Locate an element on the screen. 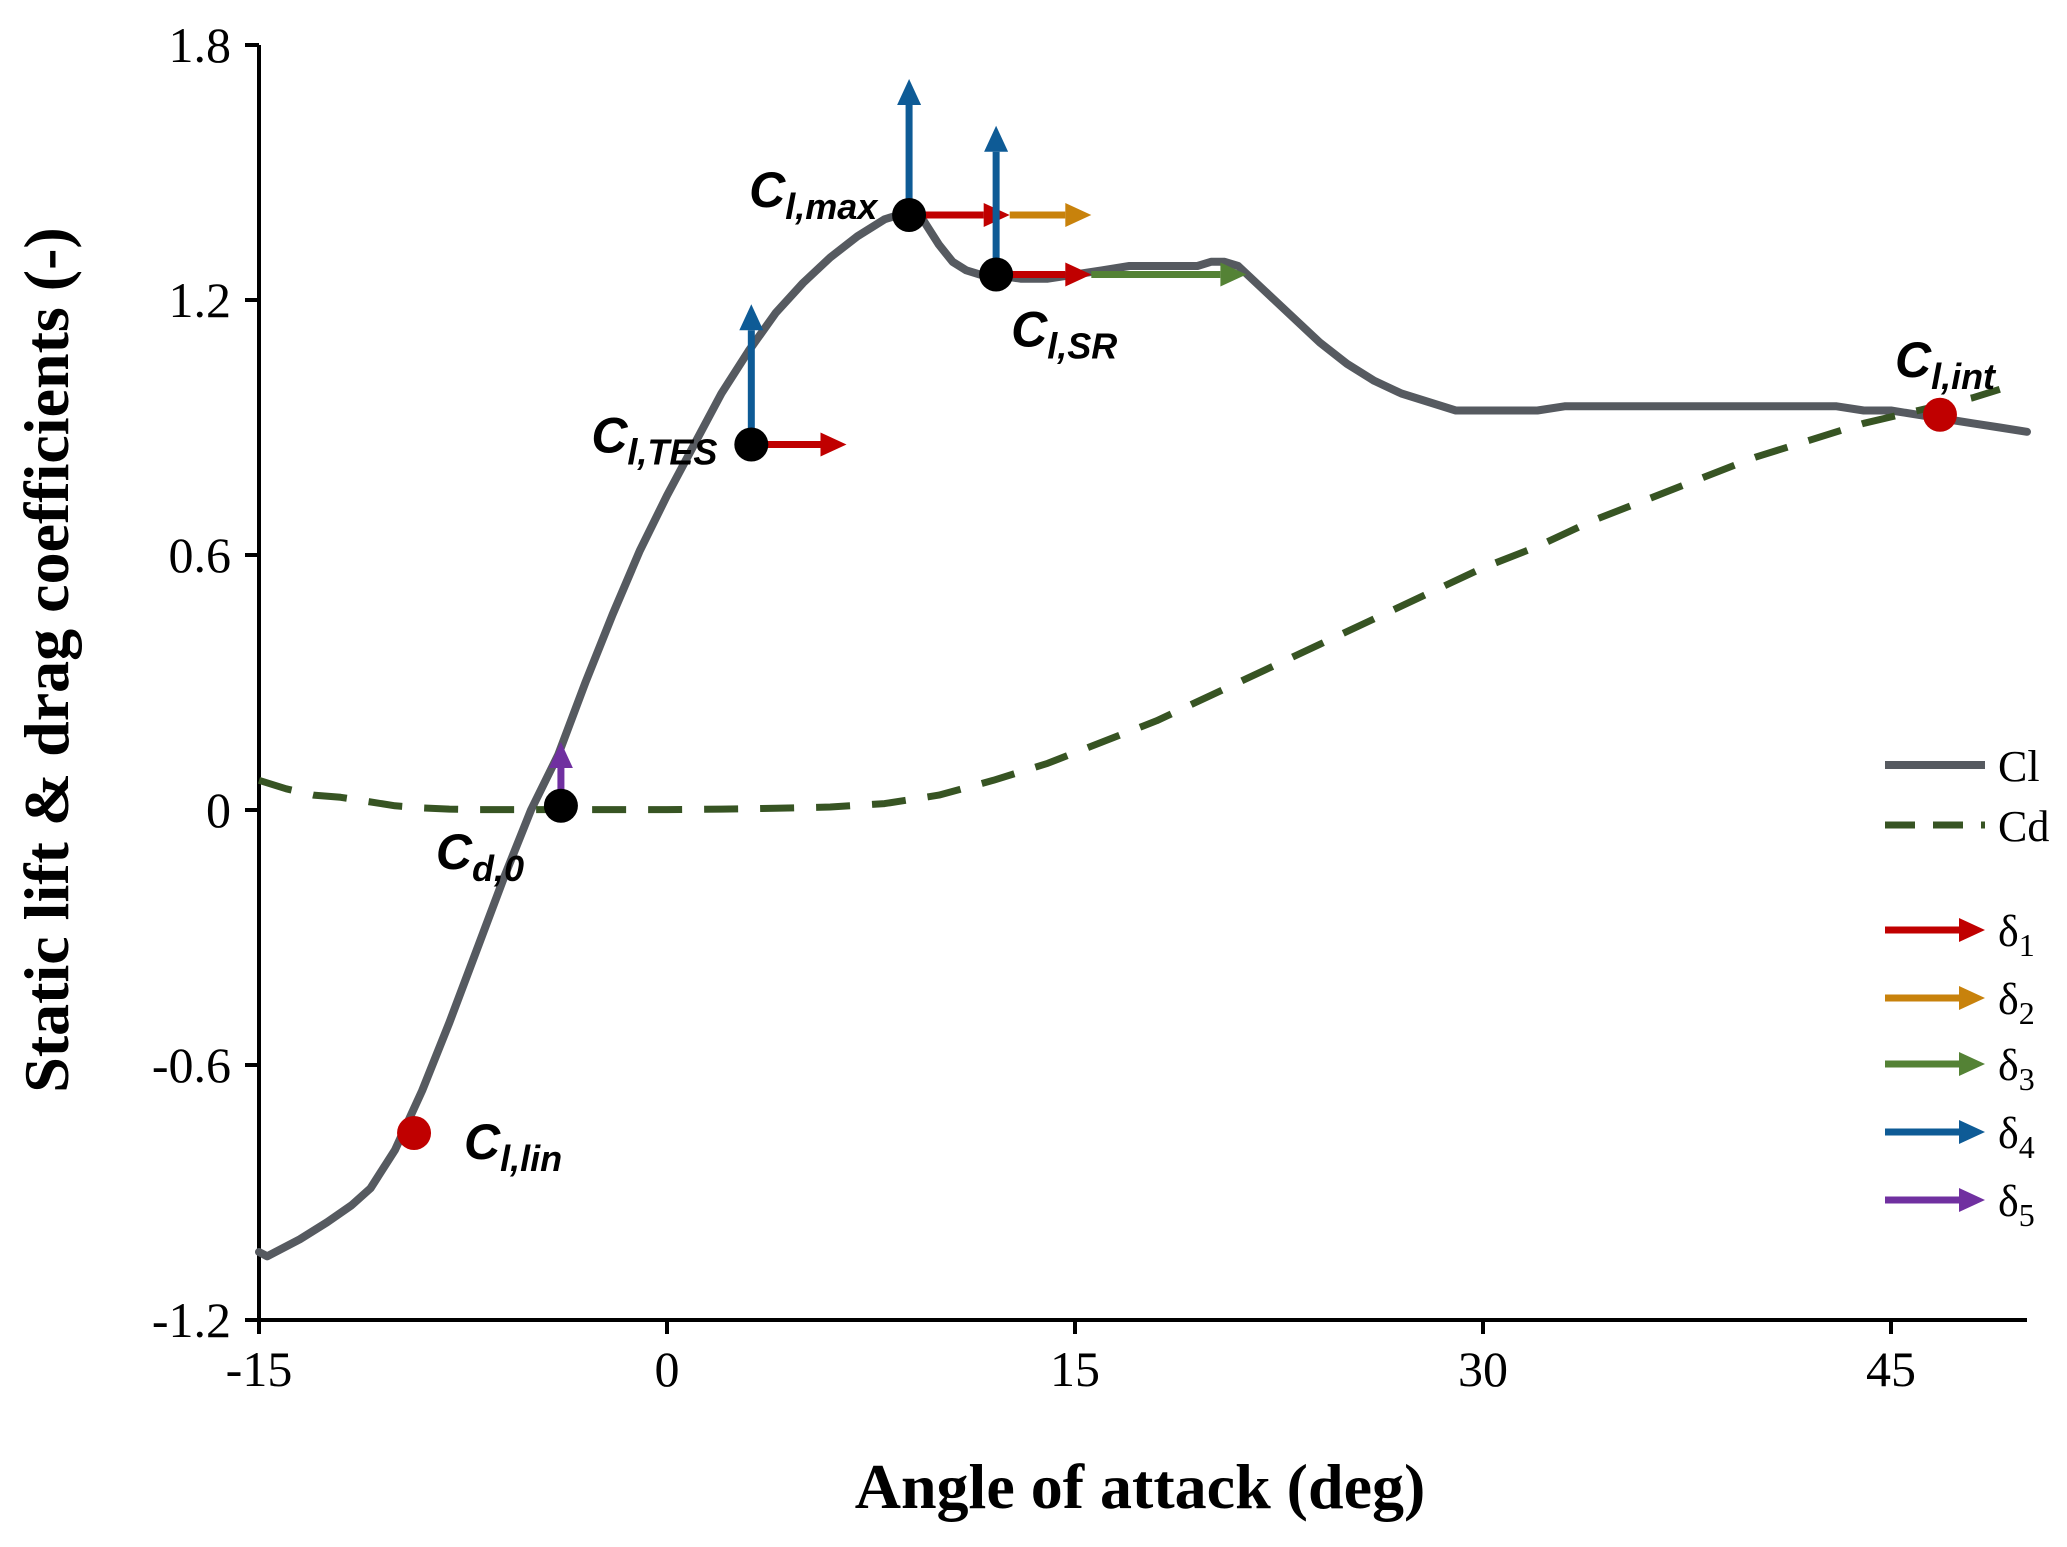 Image resolution: width=2067 pixels, height=1547 pixels. y-tick-label: -0.6 is located at coordinates (191, 1065).